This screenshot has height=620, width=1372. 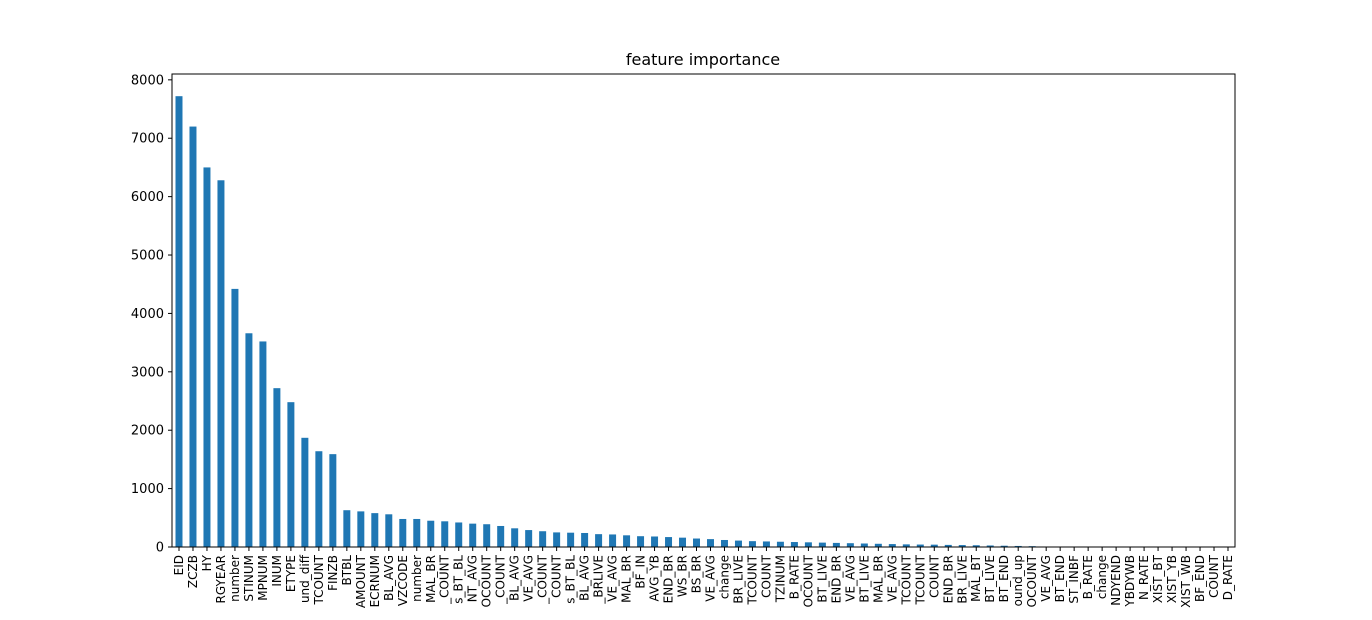 What do you see at coordinates (1186, 581) in the screenshot?
I see `x-tick-label: XIST_WB` at bounding box center [1186, 581].